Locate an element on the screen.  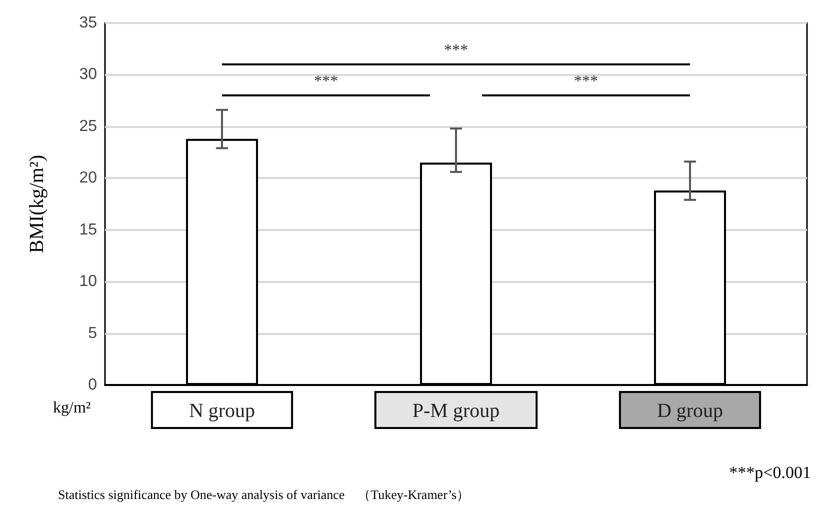
text: Statistics significance by One-way analysis of variance （Tukey-Kramer’s） is located at coordinates (264, 494).